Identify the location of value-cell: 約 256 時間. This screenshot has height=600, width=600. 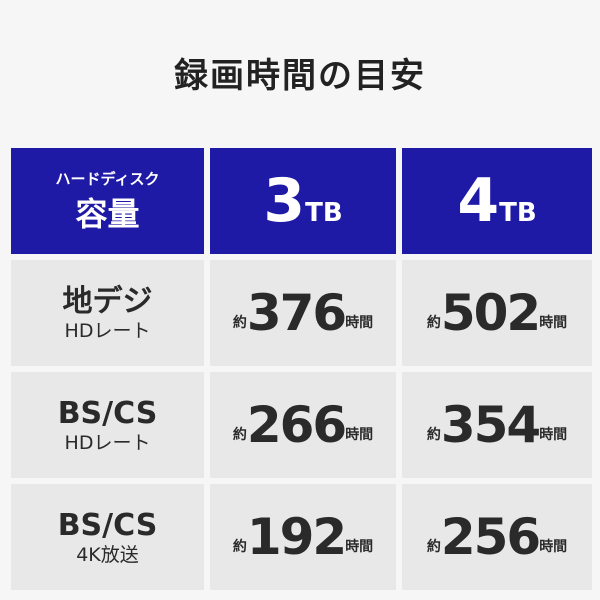
(497, 537).